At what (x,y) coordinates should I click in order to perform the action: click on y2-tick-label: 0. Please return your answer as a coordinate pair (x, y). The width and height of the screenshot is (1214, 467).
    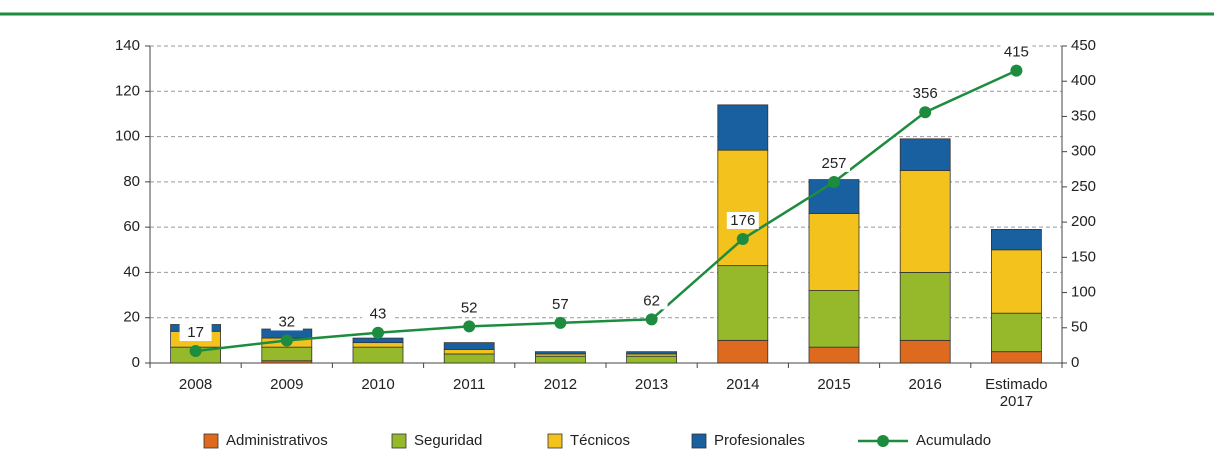
    Looking at the image, I should click on (1075, 362).